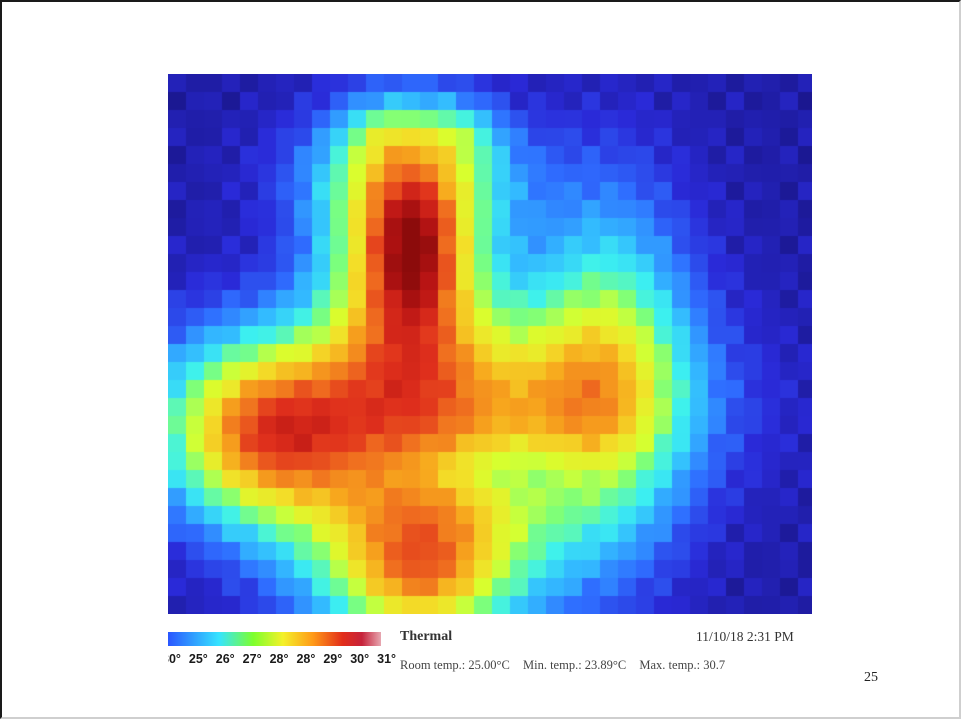 Image resolution: width=961 pixels, height=719 pixels. What do you see at coordinates (871, 677) in the screenshot?
I see `page-number: 25` at bounding box center [871, 677].